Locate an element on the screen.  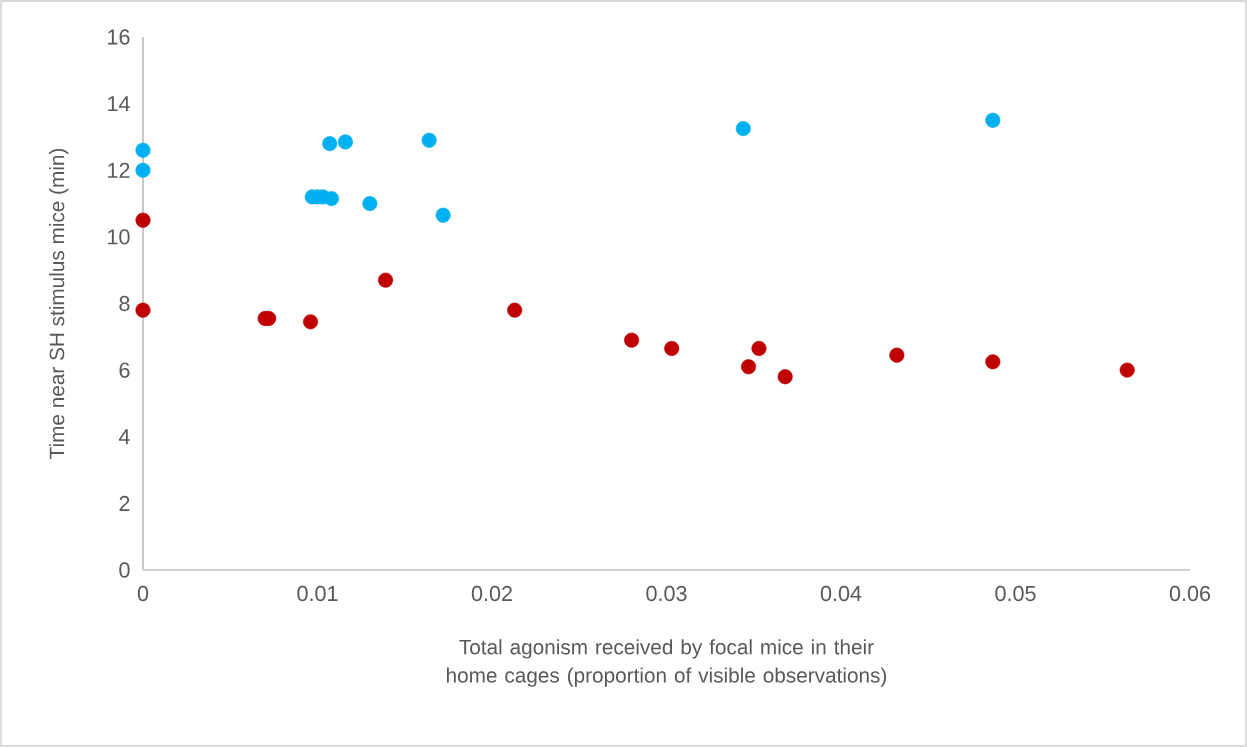
y-axis-title: Time near SH stimulus mice (min) is located at coordinates (59, 303).